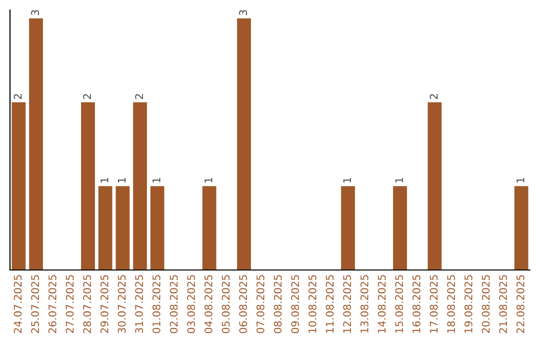 The height and width of the screenshot is (340, 540). I want to click on x-tick-label: 28.07.2025, so click(87, 304).